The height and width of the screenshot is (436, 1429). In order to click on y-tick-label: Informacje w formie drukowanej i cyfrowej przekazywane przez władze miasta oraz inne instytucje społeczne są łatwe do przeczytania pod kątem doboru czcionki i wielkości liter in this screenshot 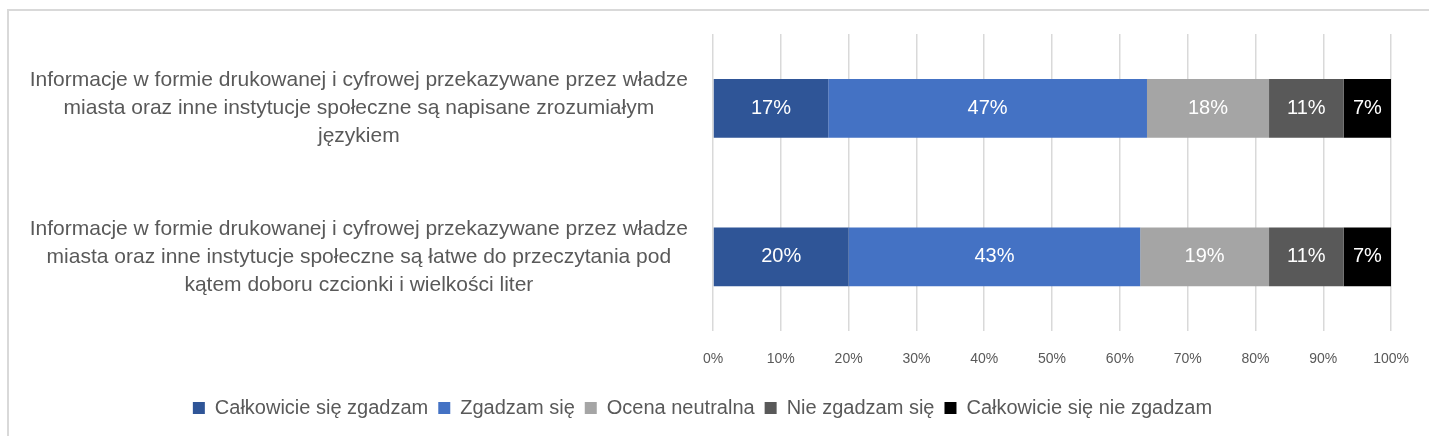, I will do `click(358, 255)`.